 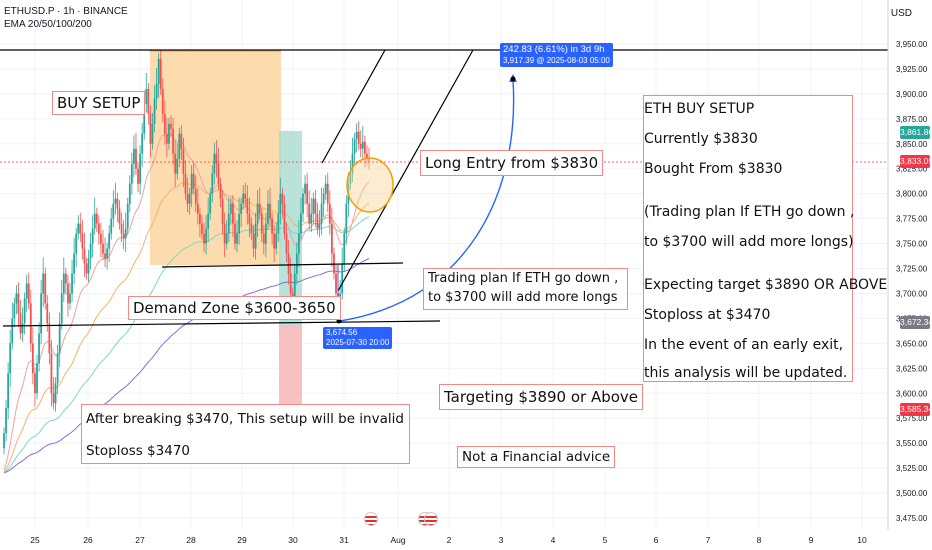 I want to click on panel-line-current: Currently $3830, so click(x=701, y=139).